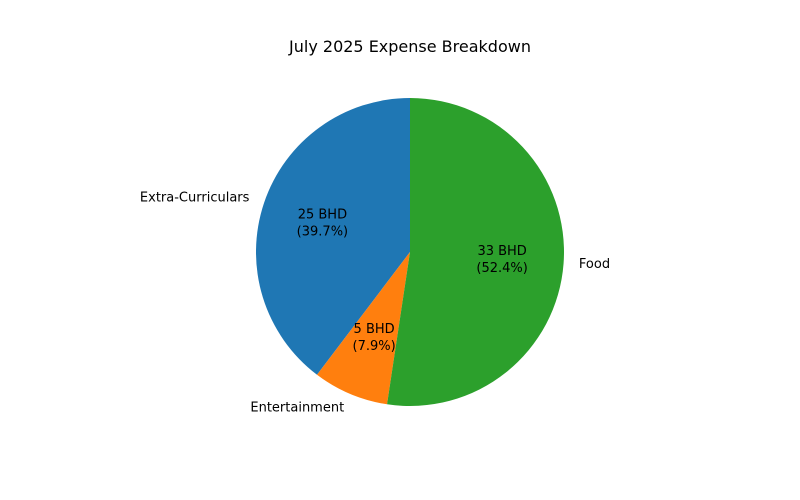 Image resolution: width=800 pixels, height=500 pixels. I want to click on value-label-extra-curriculars: 25 BHD (39.7%), so click(322, 224).